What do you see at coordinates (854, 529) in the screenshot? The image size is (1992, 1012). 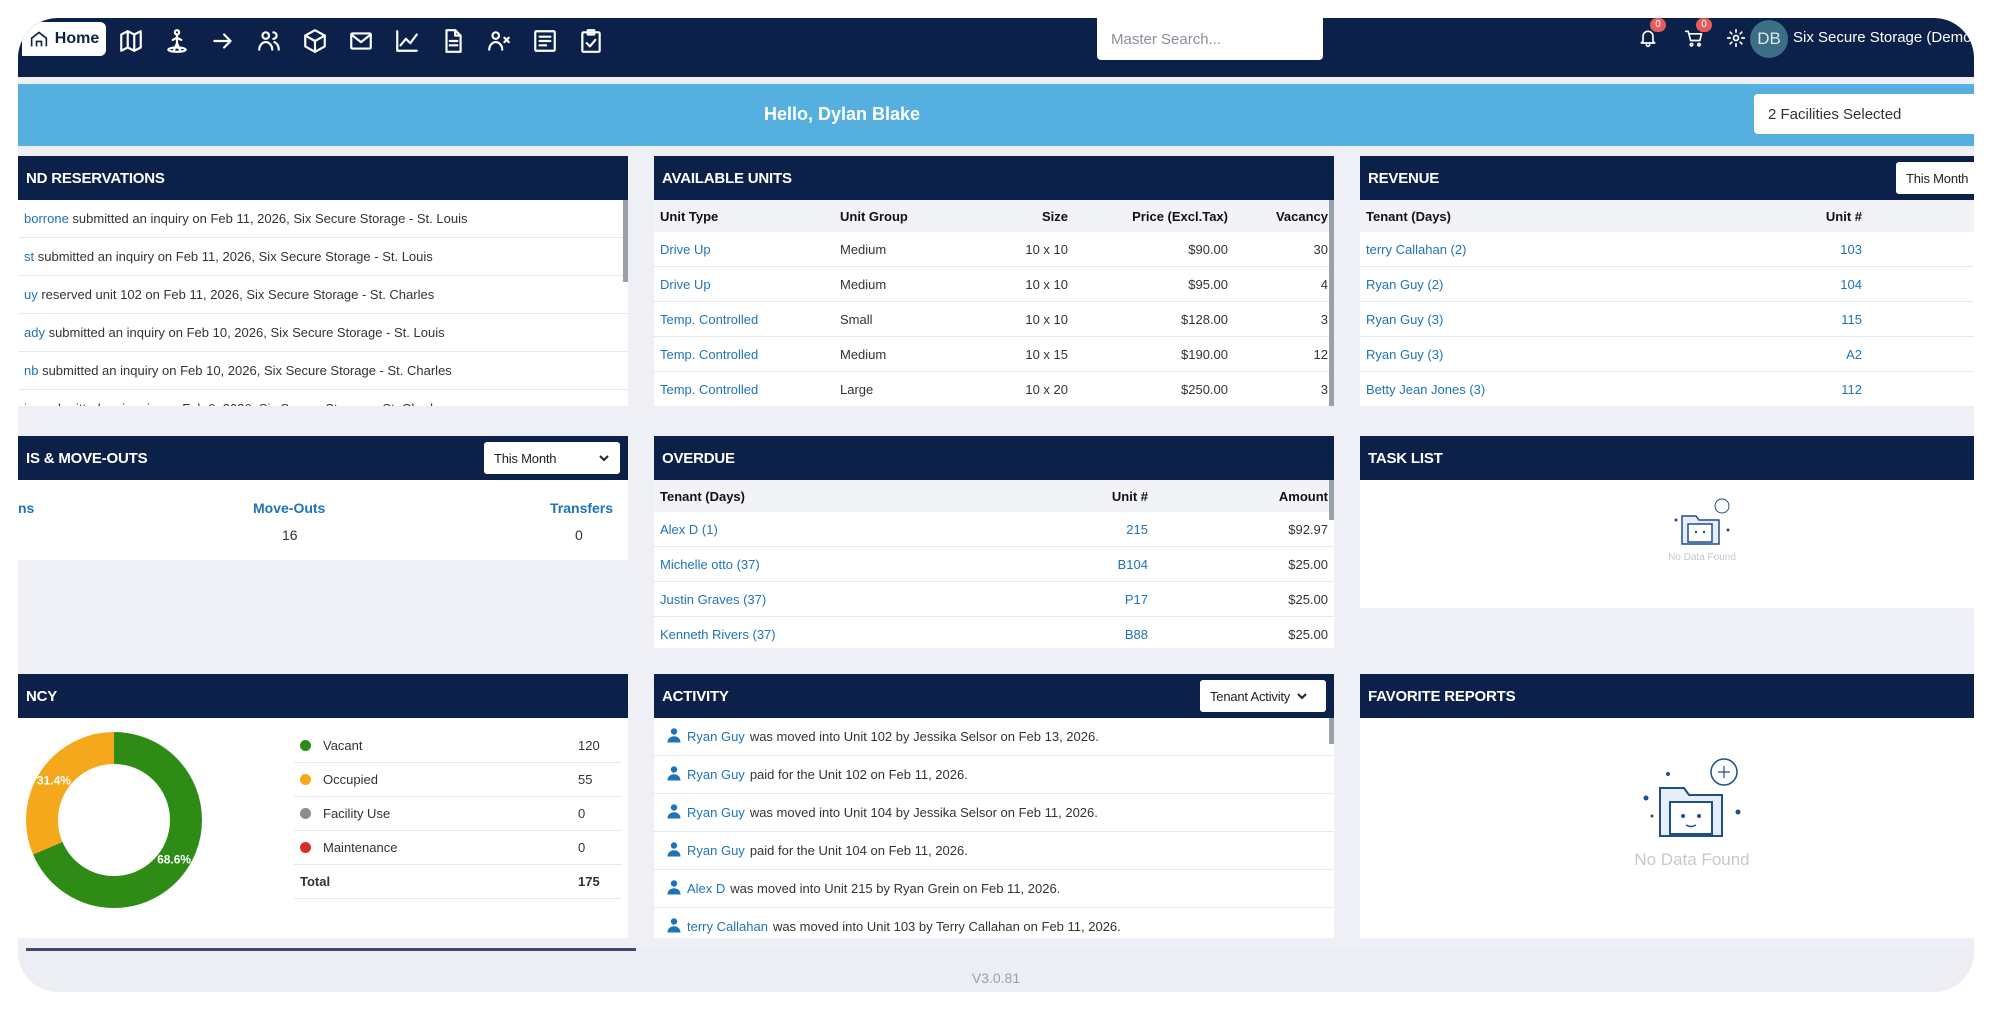 I see `overdue-tenant-link: Alex D (1)` at bounding box center [854, 529].